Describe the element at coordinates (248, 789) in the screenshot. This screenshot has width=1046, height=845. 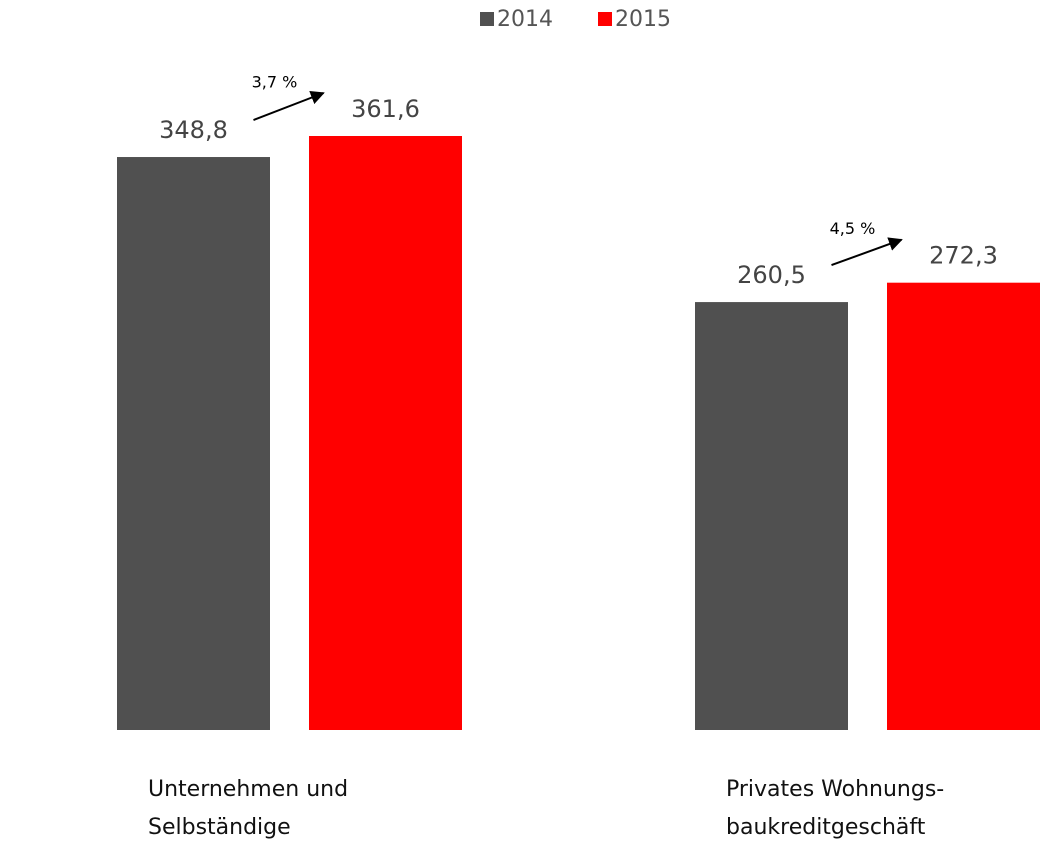
I see `category-label: Unternehmen und` at that location.